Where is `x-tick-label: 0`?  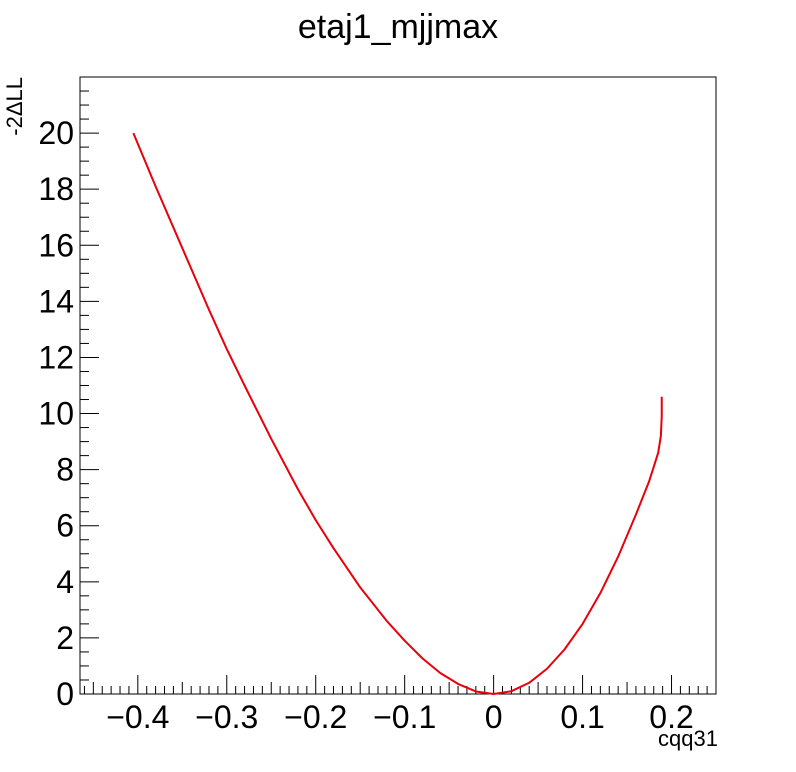
x-tick-label: 0 is located at coordinates (494, 717).